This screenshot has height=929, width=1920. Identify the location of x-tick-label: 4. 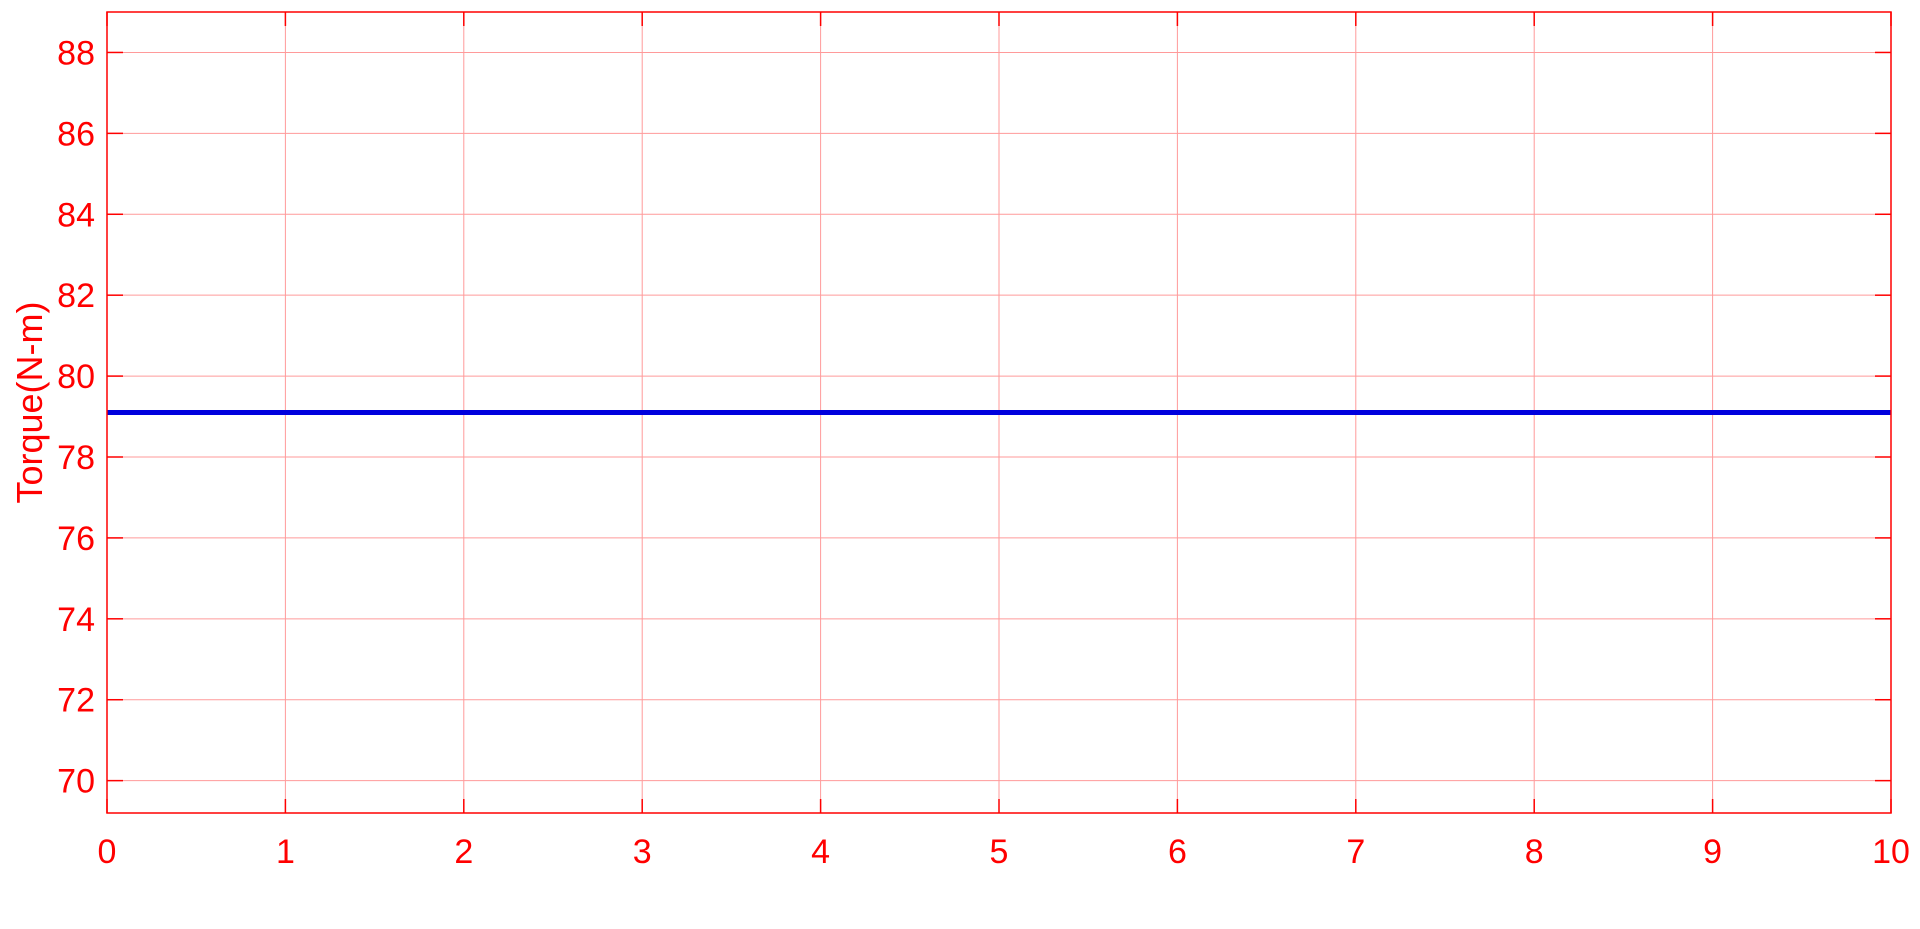
(820, 852).